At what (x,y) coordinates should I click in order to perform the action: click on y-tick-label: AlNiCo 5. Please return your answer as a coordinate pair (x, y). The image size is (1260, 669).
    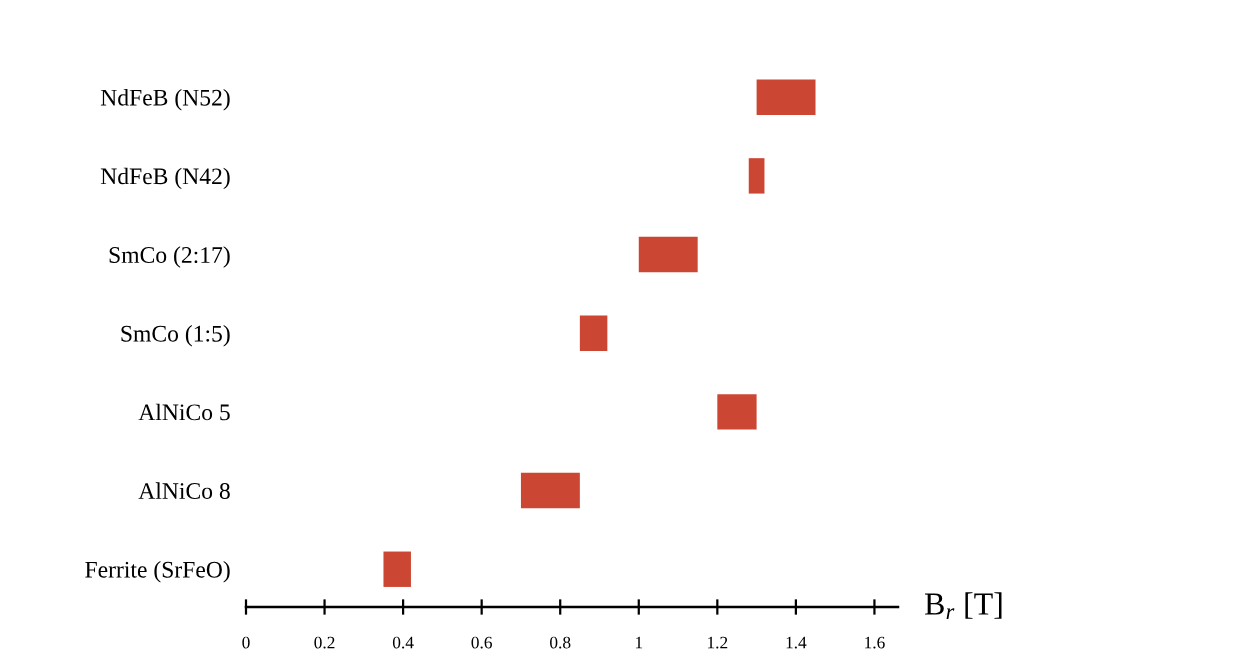
    Looking at the image, I should click on (184, 412).